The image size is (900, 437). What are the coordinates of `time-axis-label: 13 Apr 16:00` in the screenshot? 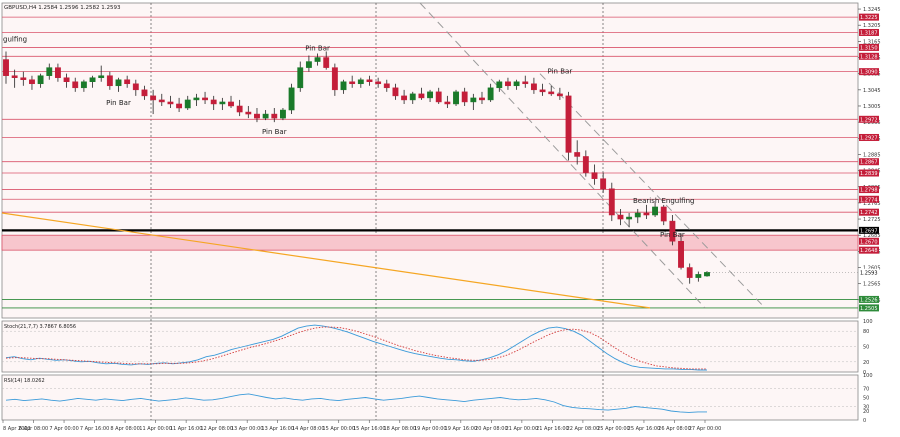 It's located at (277, 429).